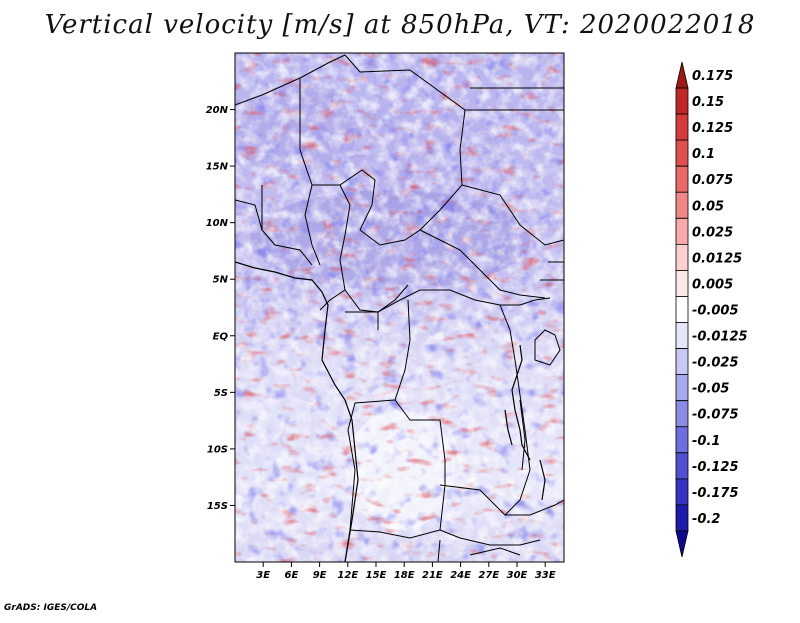  I want to click on lon-tick-label: 12E, so click(347, 575).